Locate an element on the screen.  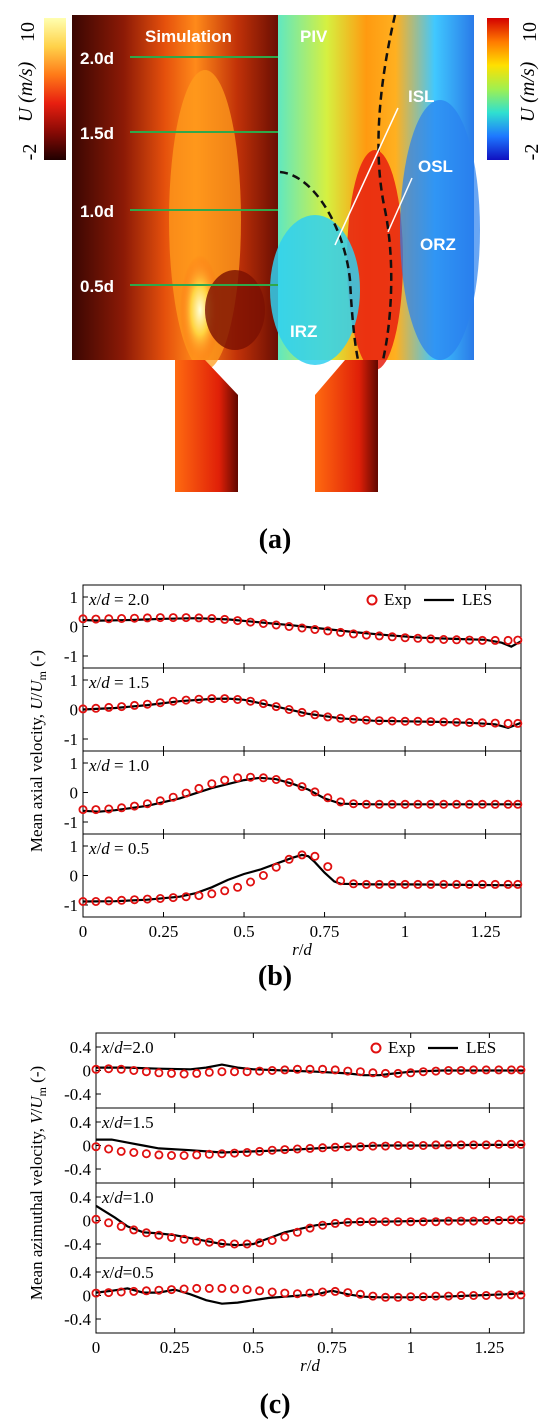
subplot-b-3: 1 0 -1 x/d = 1.0 is located at coordinates (293, 792).